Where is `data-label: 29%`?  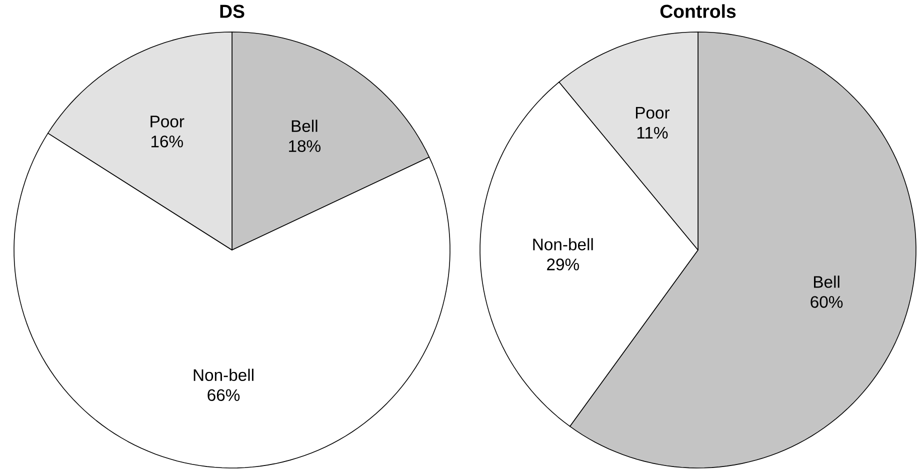 data-label: 29% is located at coordinates (563, 264).